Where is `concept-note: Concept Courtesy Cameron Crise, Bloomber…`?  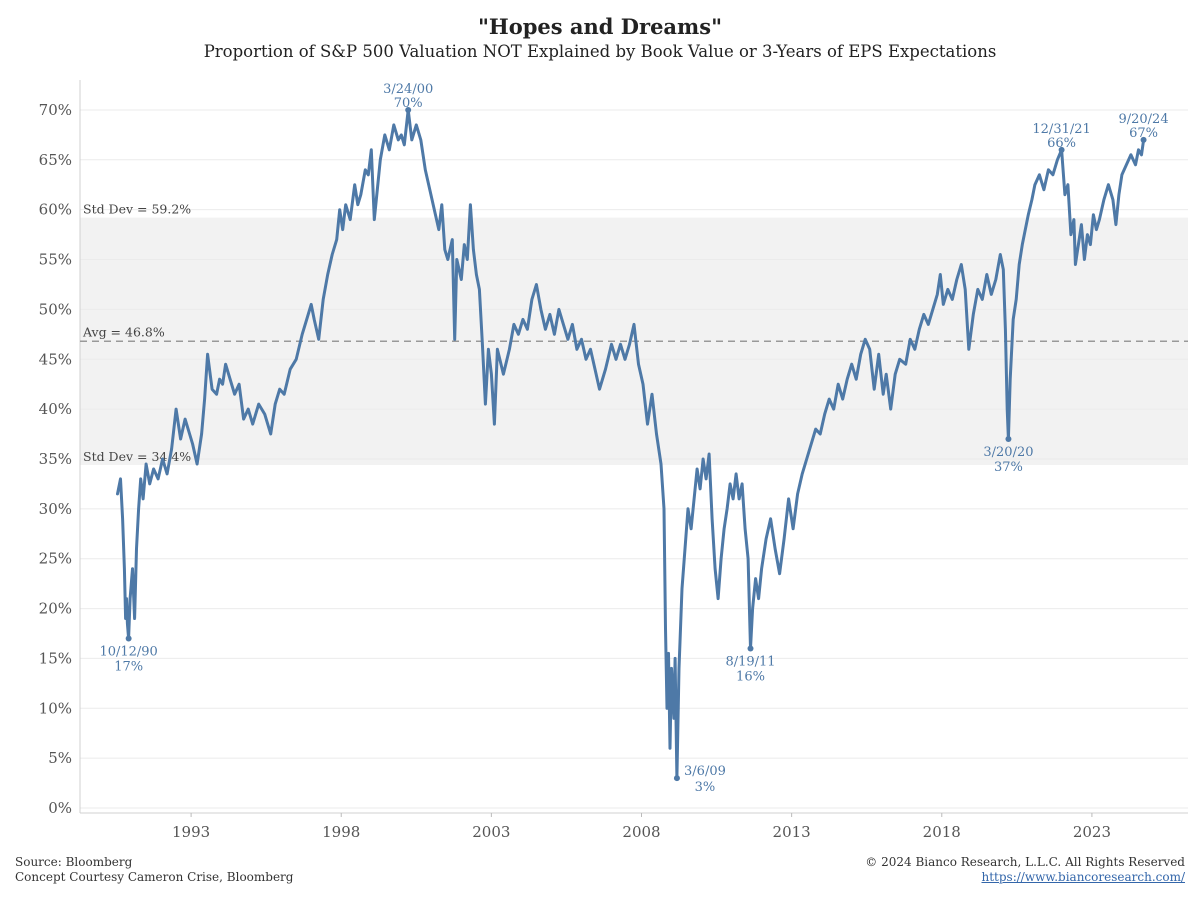 concept-note: Concept Courtesy Cameron Crise, Bloomber… is located at coordinates (154, 877).